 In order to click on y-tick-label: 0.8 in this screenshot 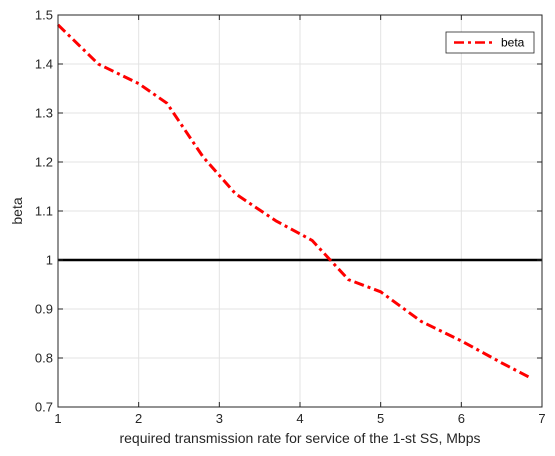, I will do `click(44, 358)`.